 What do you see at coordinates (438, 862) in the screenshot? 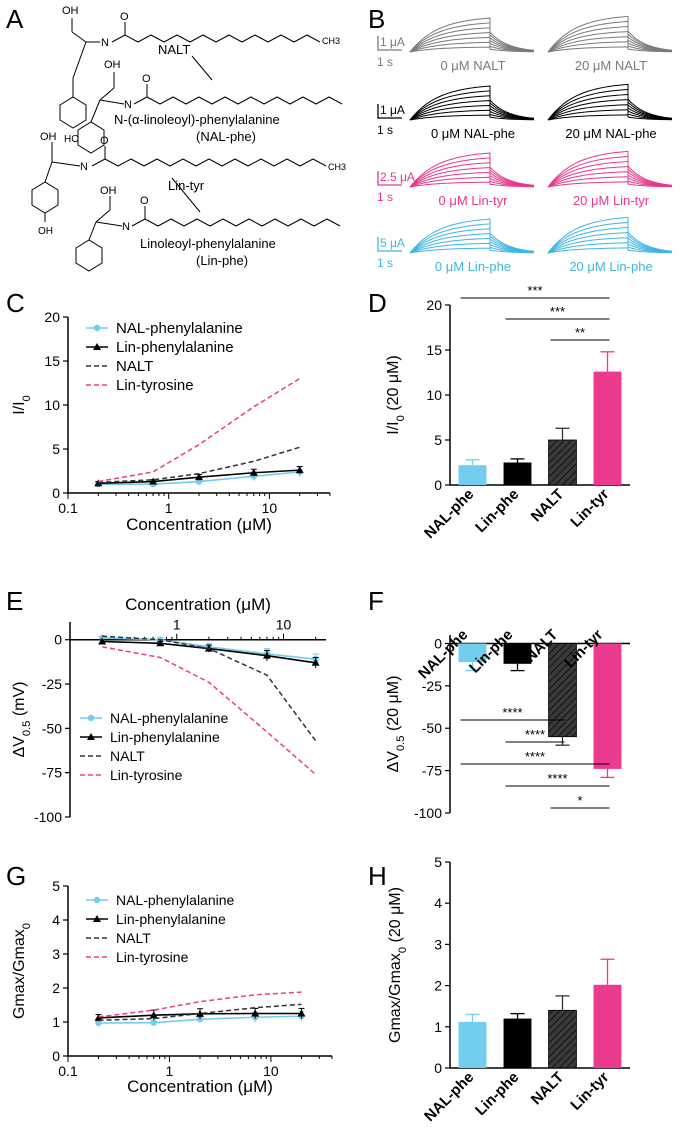
I see `y-tick-label: 5` at bounding box center [438, 862].